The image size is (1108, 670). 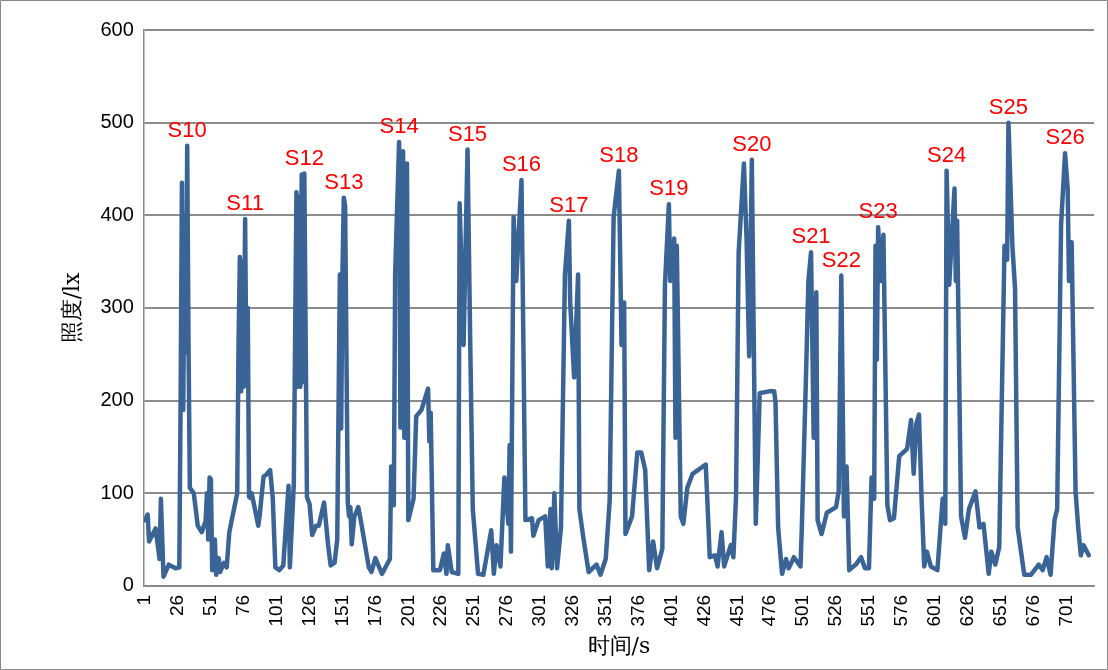 What do you see at coordinates (604, 610) in the screenshot?
I see `x-tick-label: 351` at bounding box center [604, 610].